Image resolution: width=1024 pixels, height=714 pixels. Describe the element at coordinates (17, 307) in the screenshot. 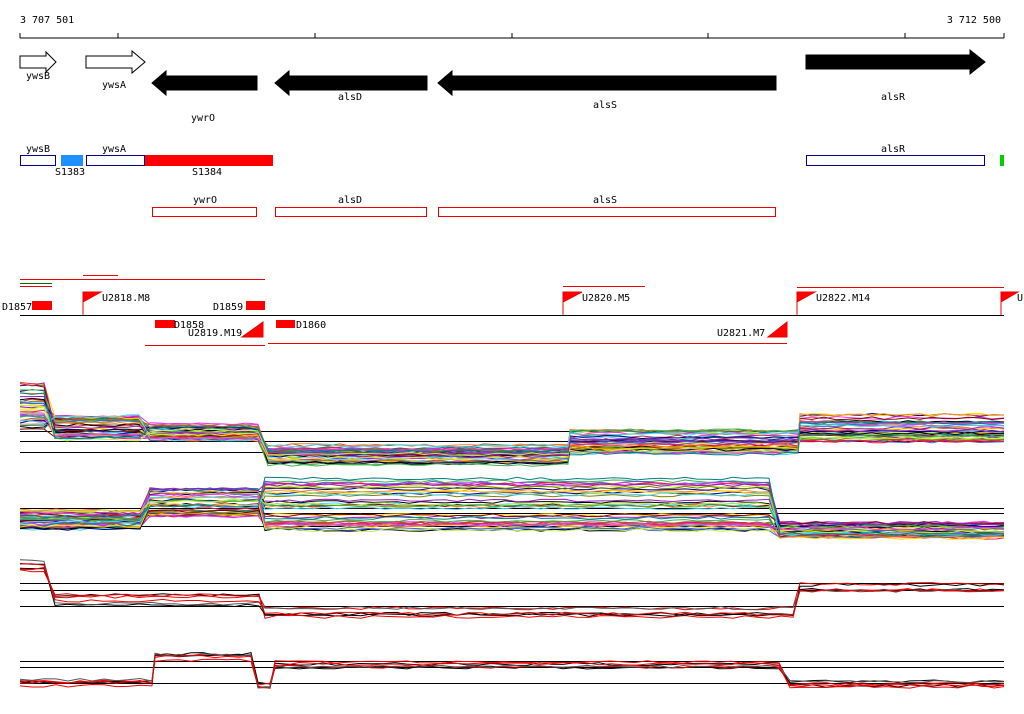

I see `feature-label: D1857` at that location.